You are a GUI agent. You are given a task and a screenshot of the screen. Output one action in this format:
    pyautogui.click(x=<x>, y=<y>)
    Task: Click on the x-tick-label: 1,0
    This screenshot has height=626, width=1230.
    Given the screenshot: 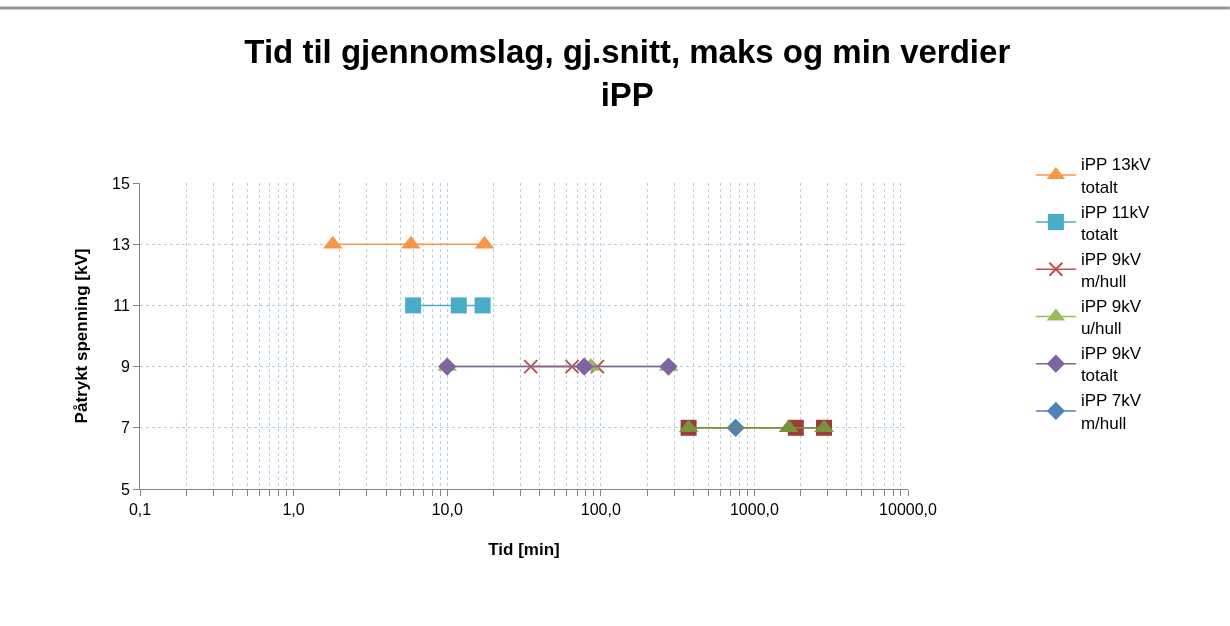 What is the action you would take?
    pyautogui.click(x=293, y=510)
    